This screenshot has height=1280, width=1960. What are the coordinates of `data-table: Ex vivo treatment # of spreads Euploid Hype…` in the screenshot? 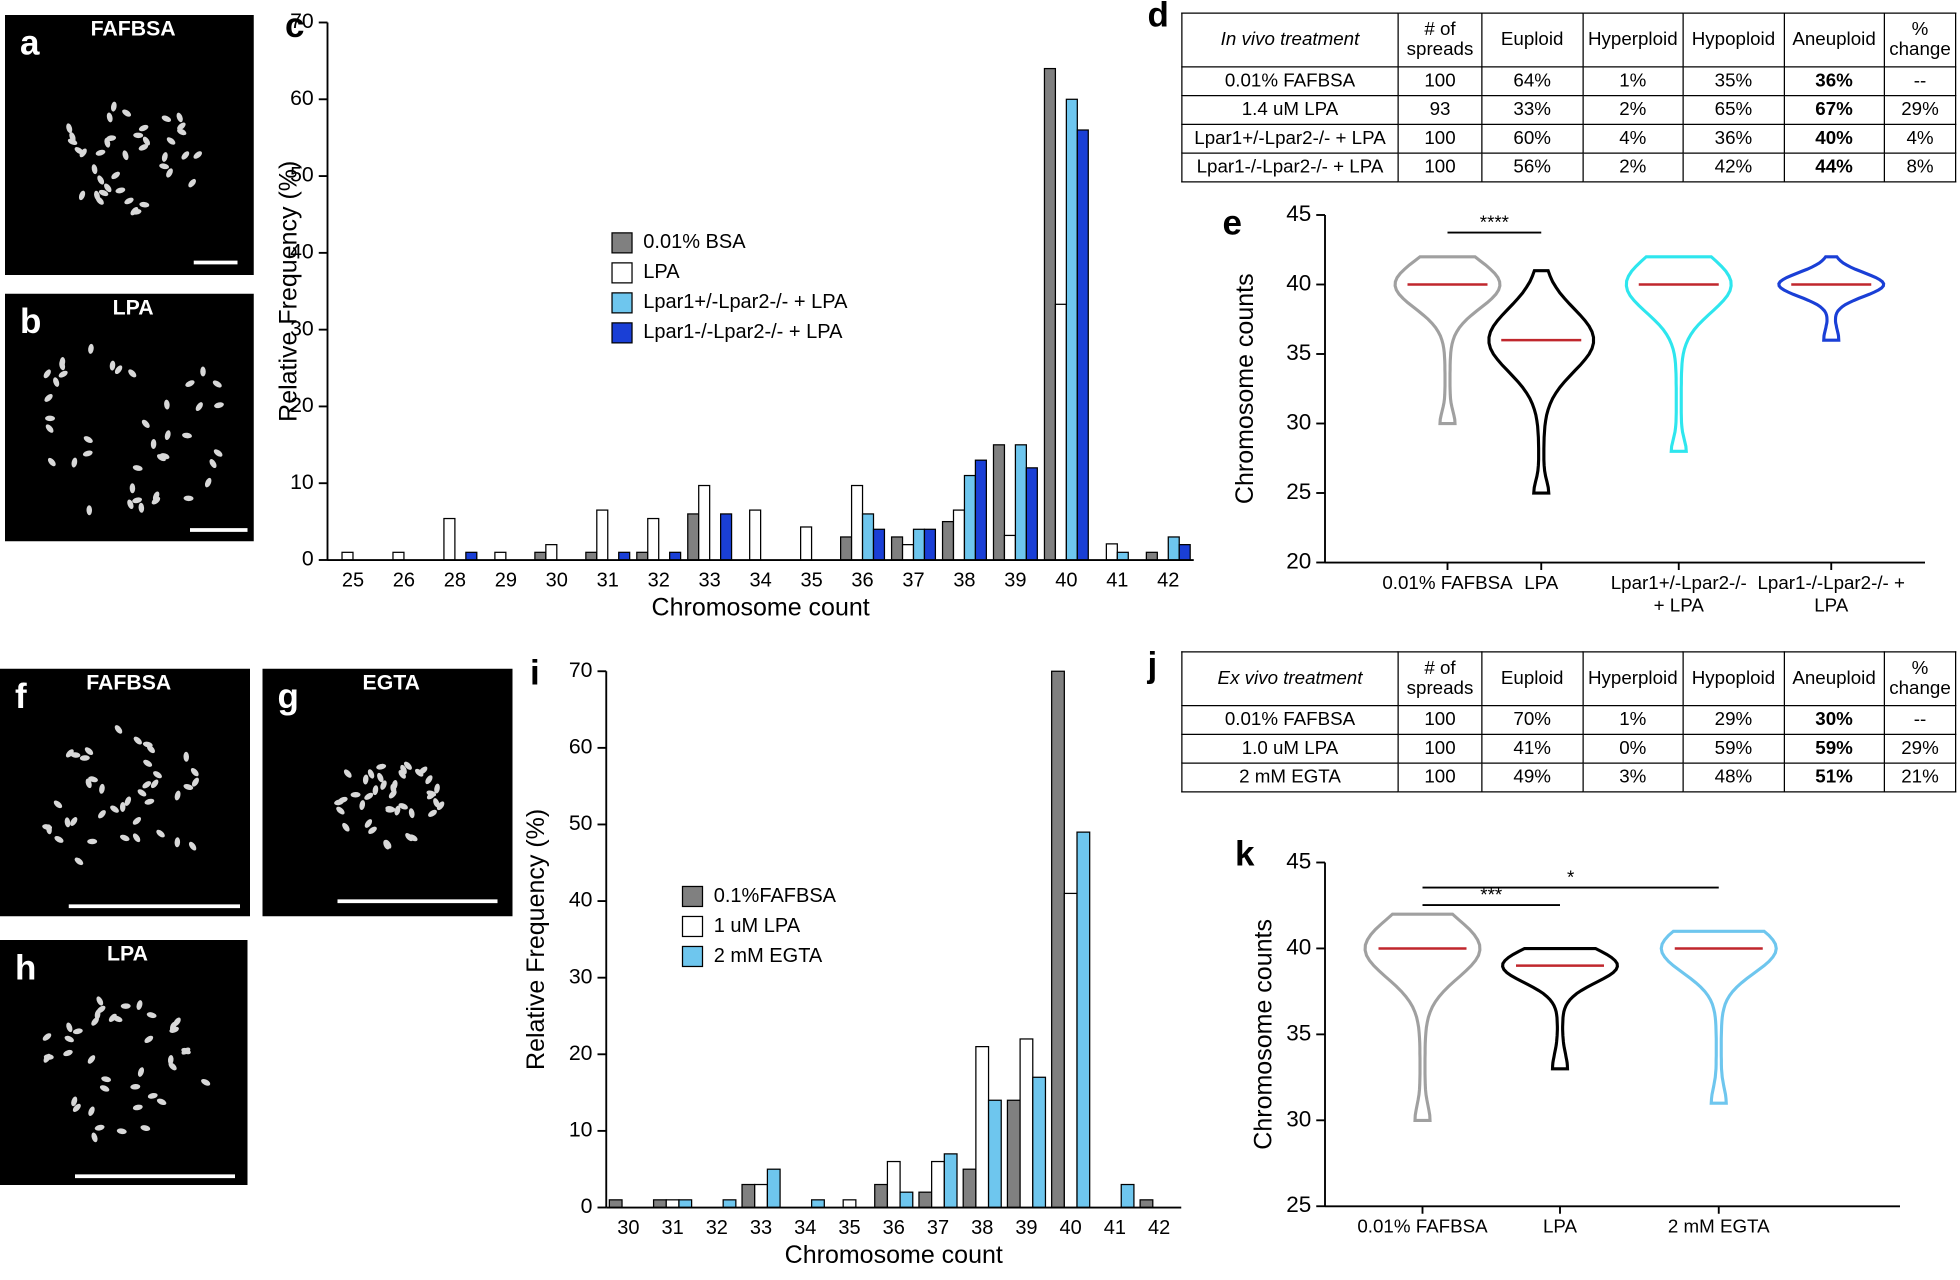 It's located at (1569, 722).